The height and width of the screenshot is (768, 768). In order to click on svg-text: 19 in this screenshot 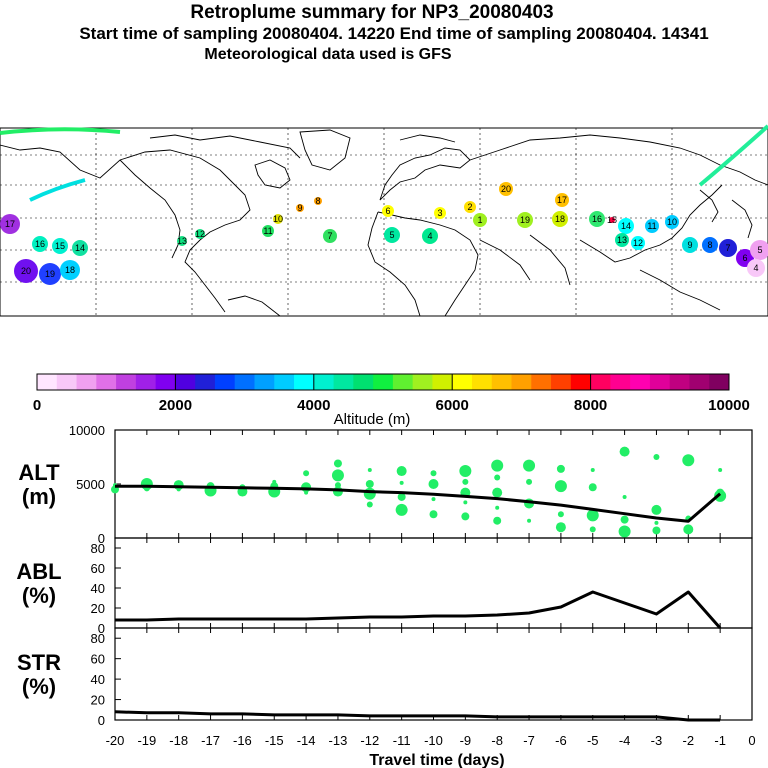, I will do `click(50, 274)`.